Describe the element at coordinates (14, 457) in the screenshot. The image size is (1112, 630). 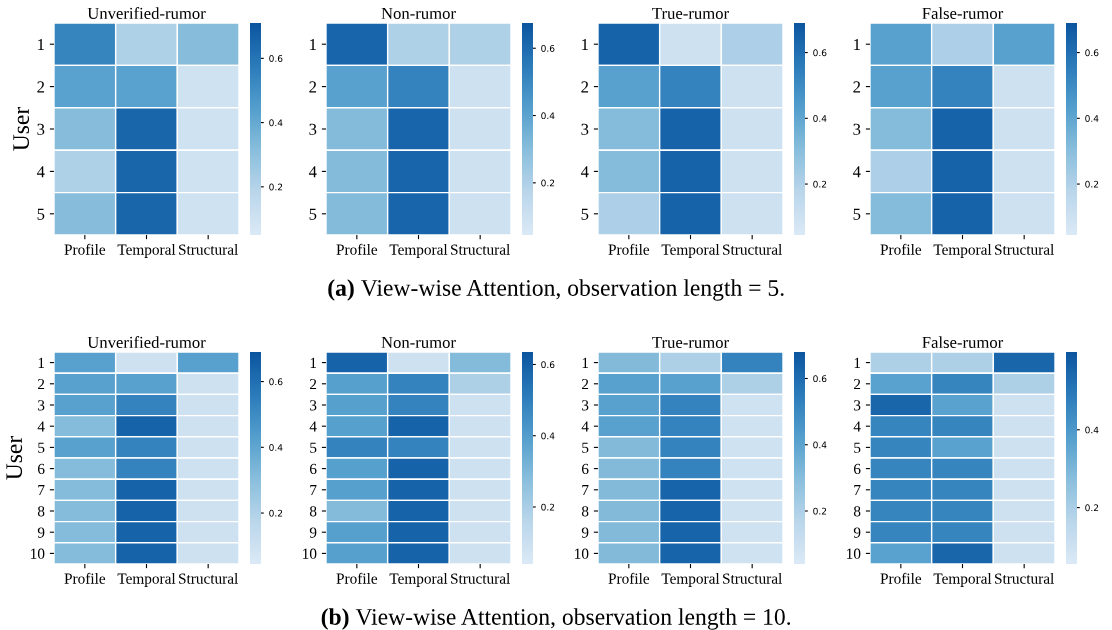
I see `y-axis-title: User` at that location.